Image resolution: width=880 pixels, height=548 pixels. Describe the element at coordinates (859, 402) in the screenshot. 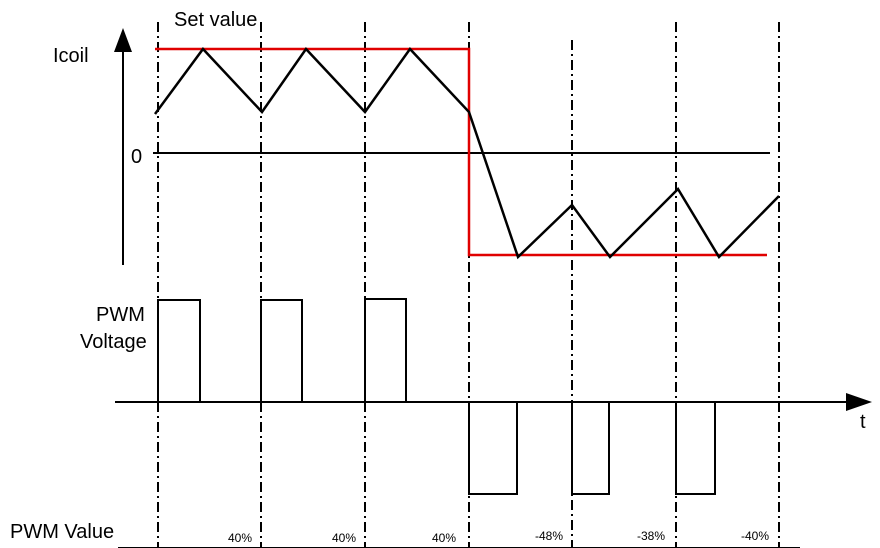

I see `time-axis-arrowhead` at that location.